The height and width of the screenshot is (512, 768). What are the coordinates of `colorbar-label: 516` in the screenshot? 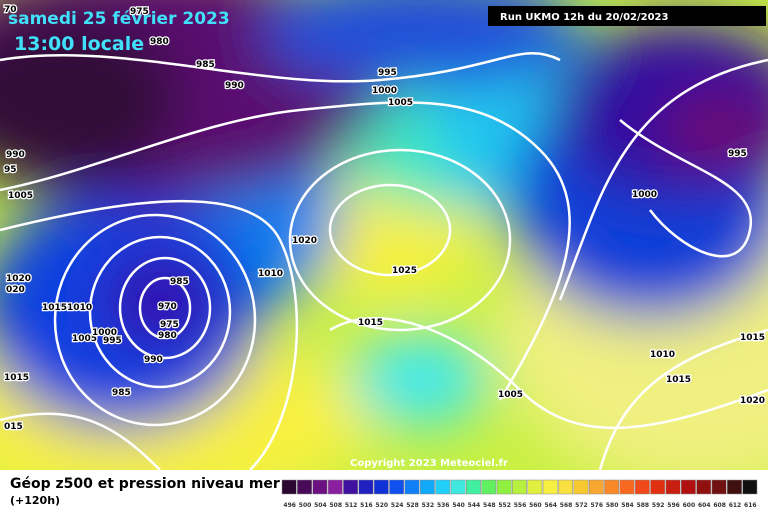 It's located at (366, 505).